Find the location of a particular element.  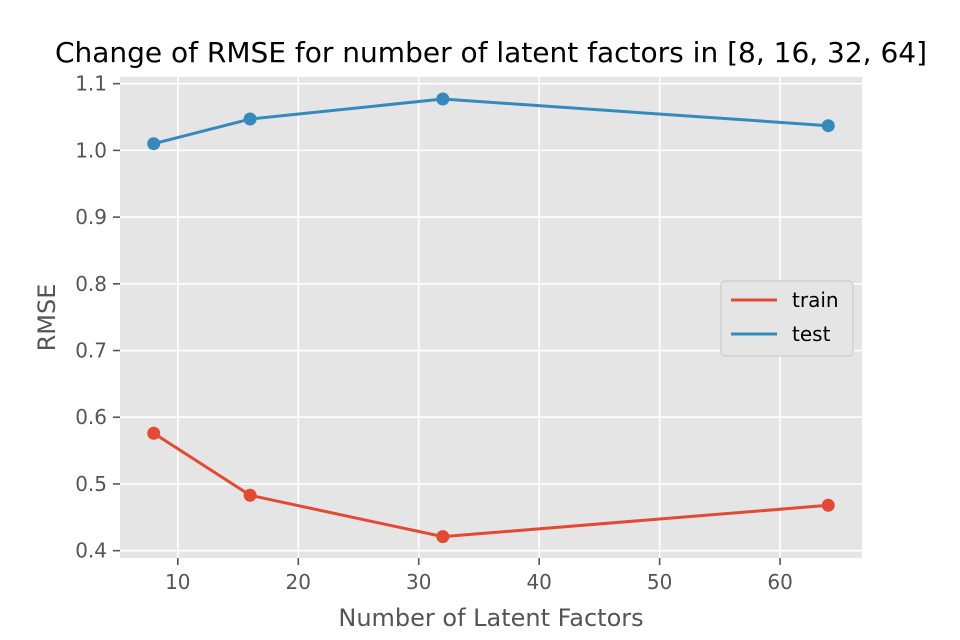

train-line is located at coordinates (490, 485).